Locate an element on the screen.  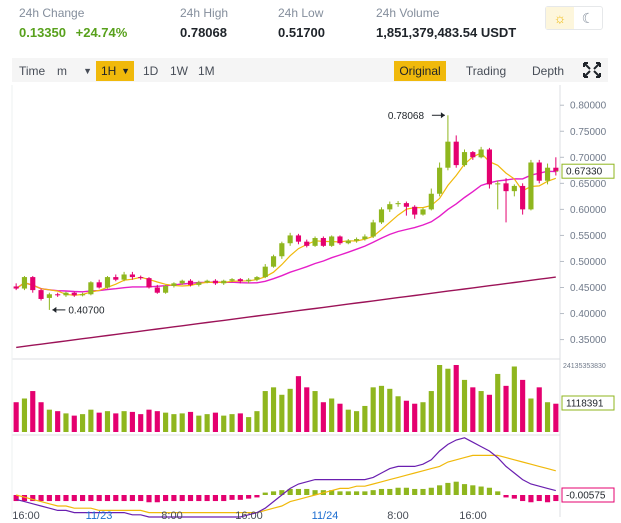
interval-1m-button: 1M is located at coordinates (206, 71).